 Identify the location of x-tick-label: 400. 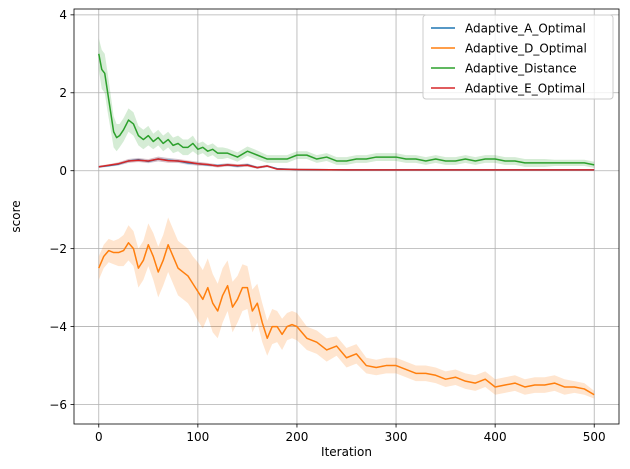
(495, 437).